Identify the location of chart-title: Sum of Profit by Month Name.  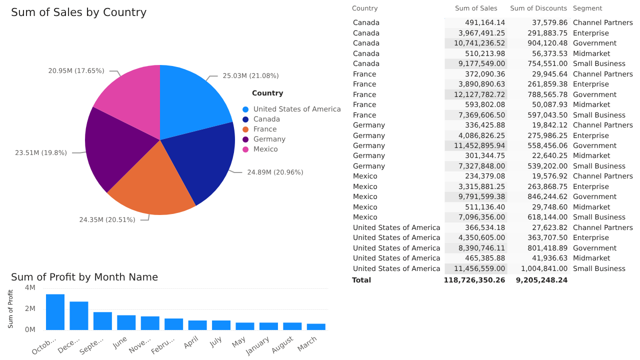
(84, 278).